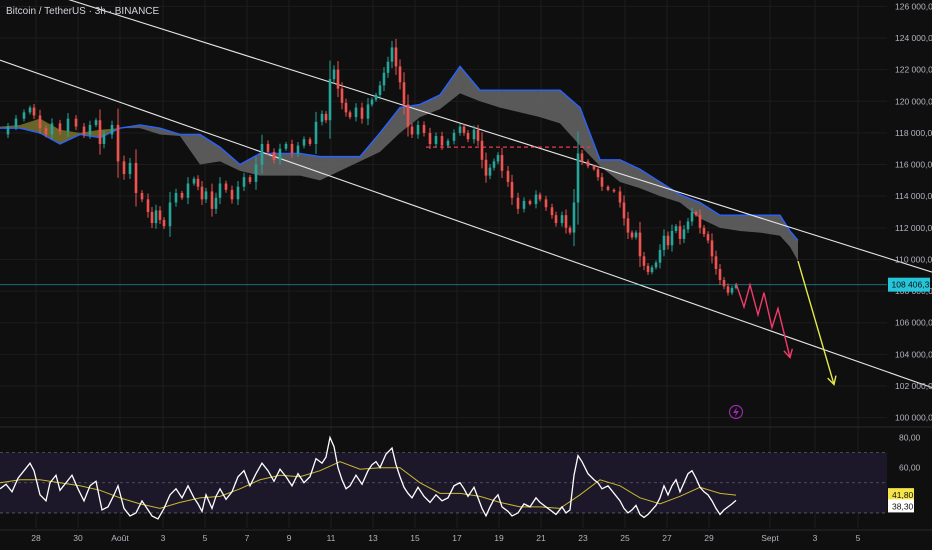  What do you see at coordinates (909, 284) in the screenshot?
I see `current-price-tag-bg` at bounding box center [909, 284].